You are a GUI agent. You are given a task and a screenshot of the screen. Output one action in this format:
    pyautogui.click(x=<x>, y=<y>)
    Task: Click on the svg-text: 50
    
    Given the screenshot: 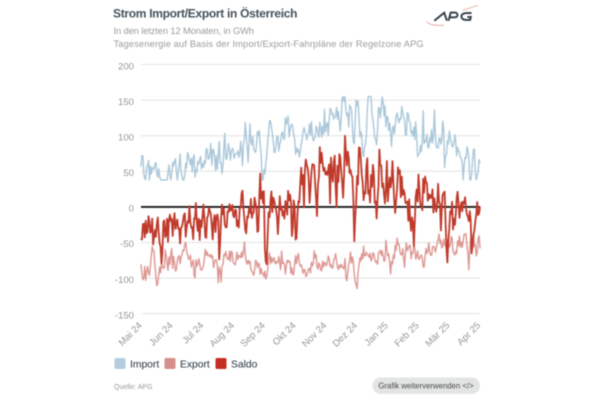 What is the action you would take?
    pyautogui.click(x=128, y=173)
    